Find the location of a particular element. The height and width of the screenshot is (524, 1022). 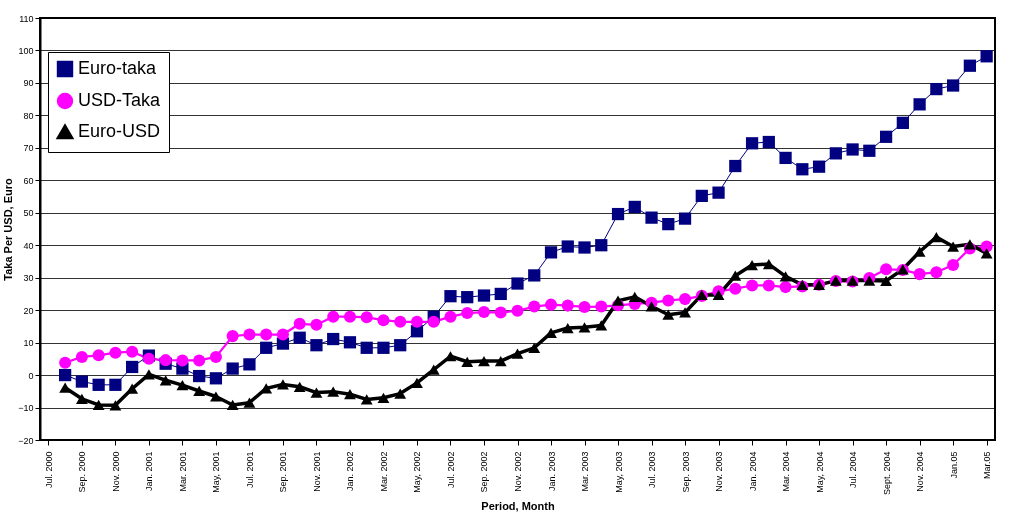

x-tick-label: Mar. 2002 is located at coordinates (383, 471).